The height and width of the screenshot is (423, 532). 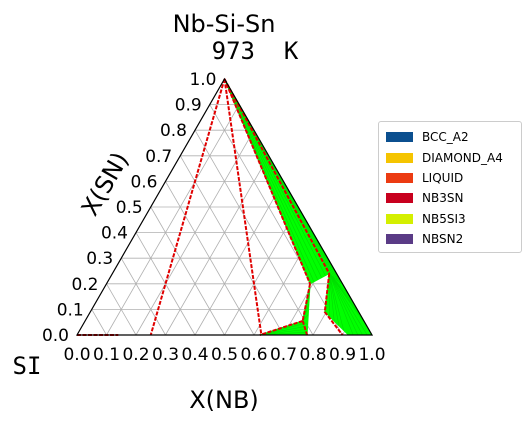 I want to click on x-tick-label: 0.4, so click(x=194, y=355).